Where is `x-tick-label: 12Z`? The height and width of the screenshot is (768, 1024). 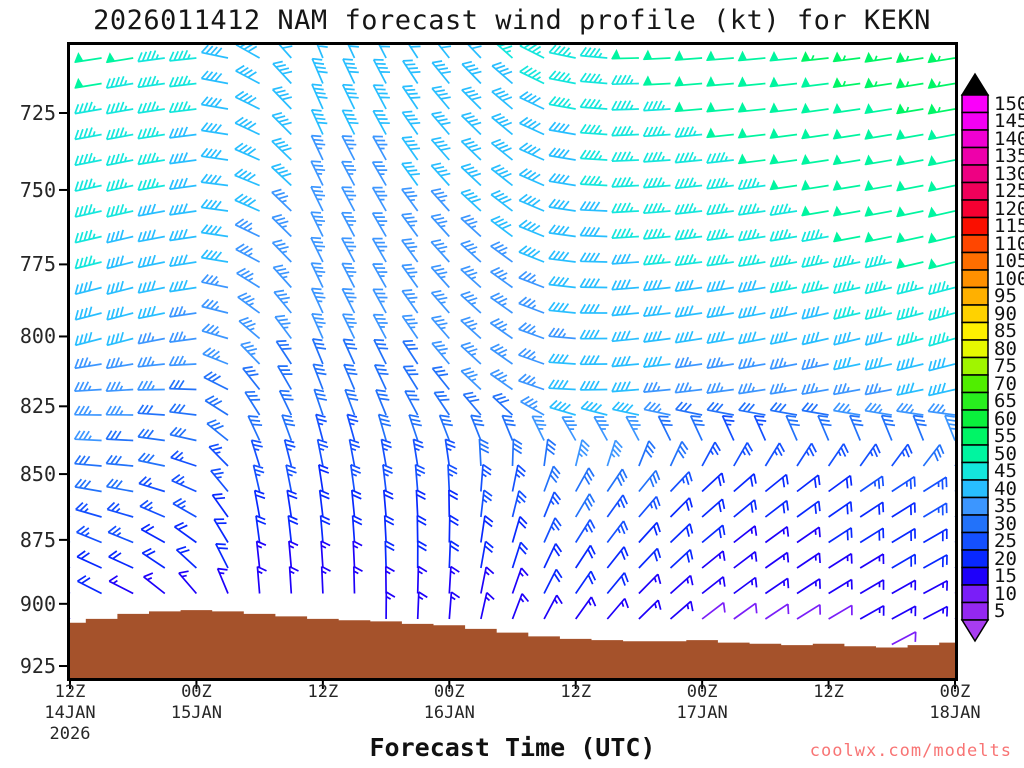 x-tick-label: 12Z is located at coordinates (70, 692).